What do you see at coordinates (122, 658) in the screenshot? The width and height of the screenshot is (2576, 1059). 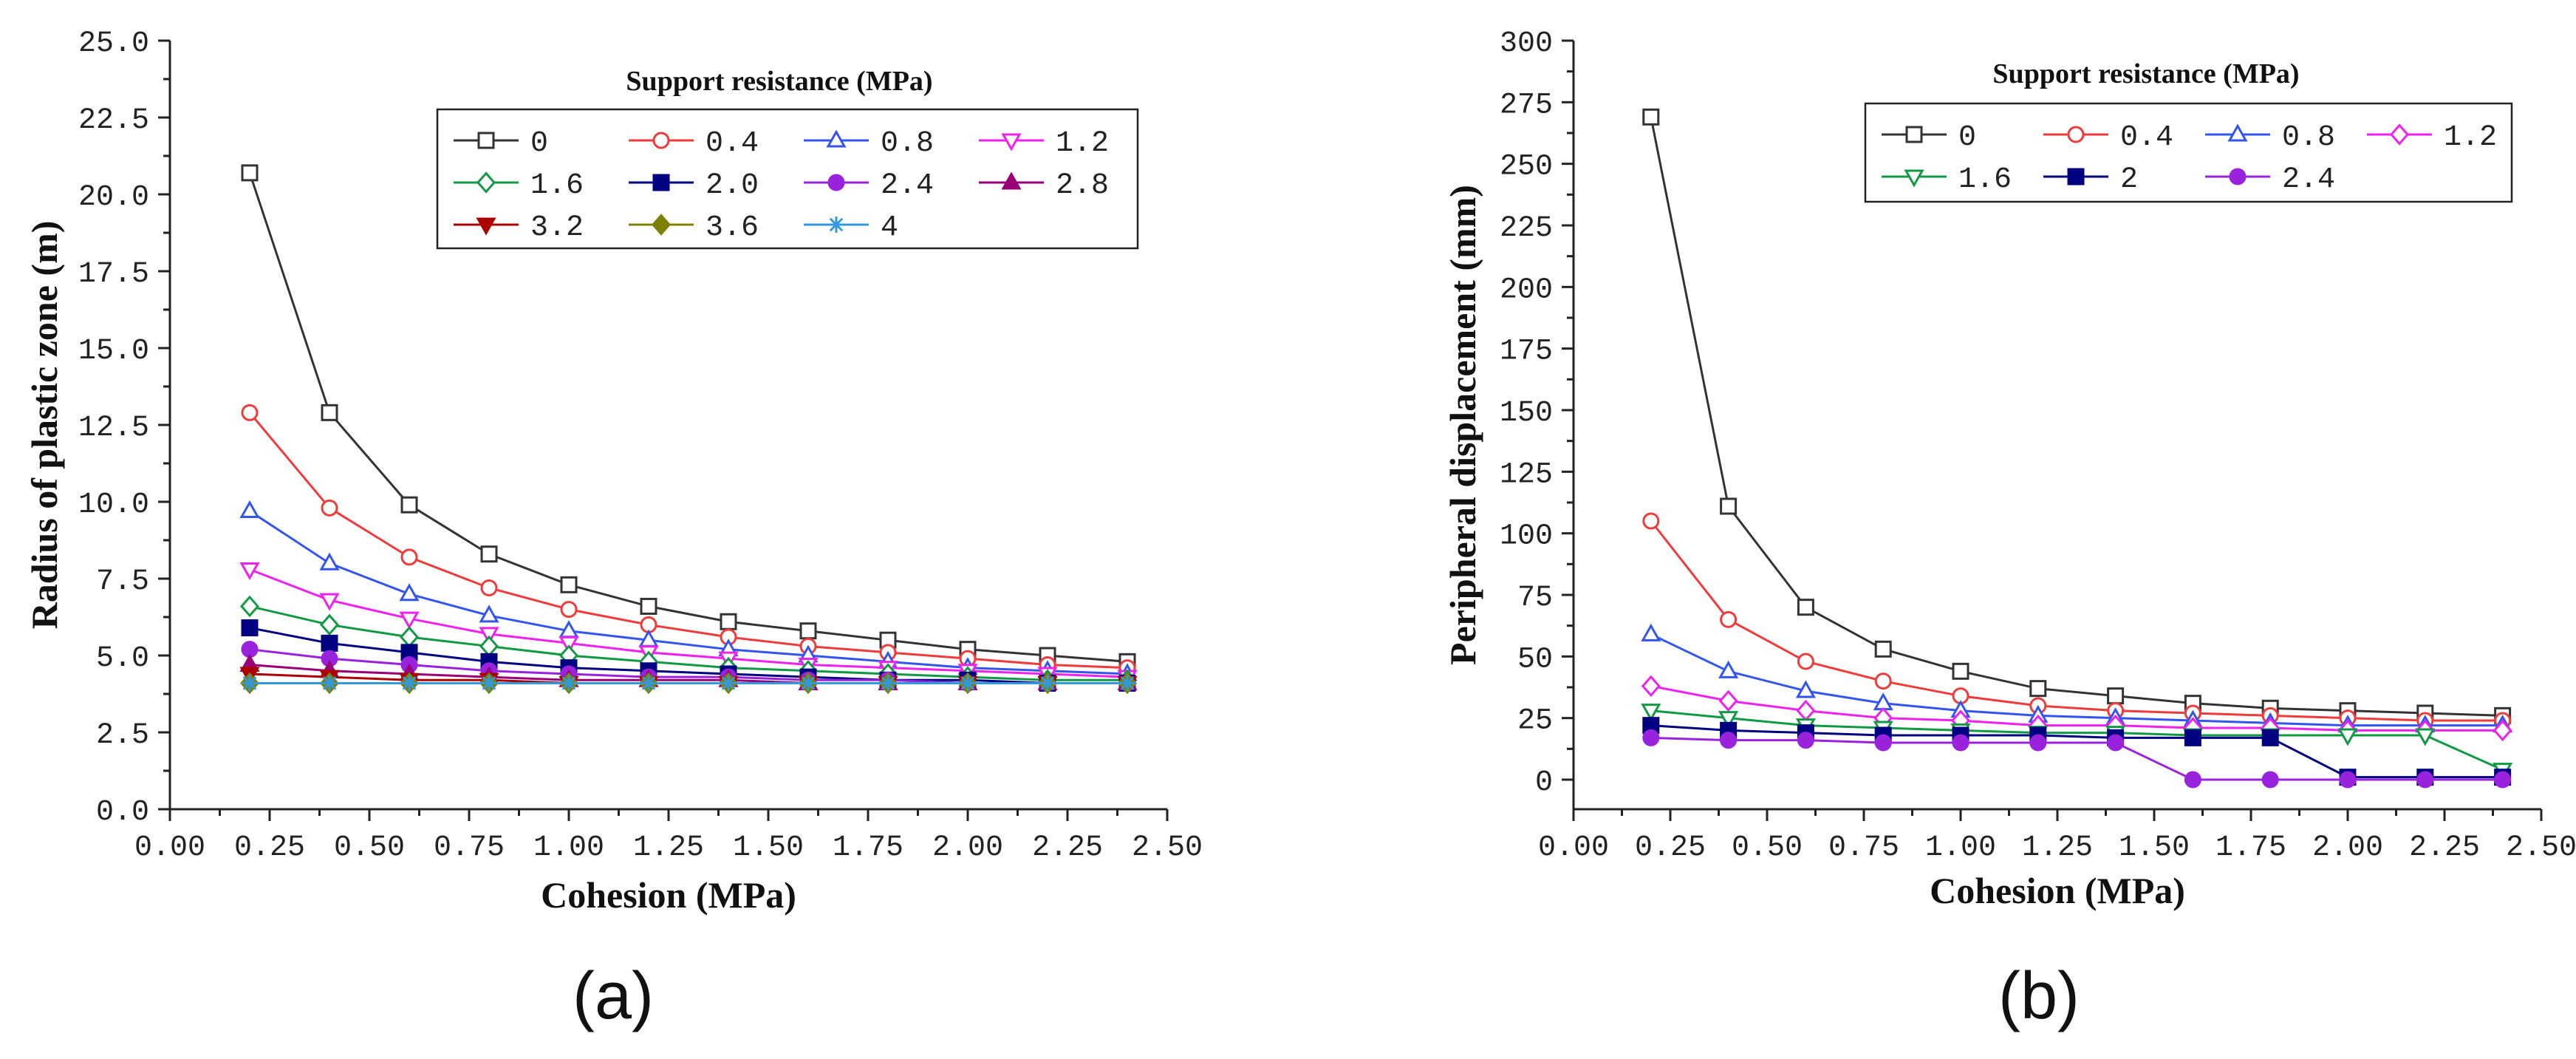 I see `y-tick-label: 5.0` at bounding box center [122, 658].